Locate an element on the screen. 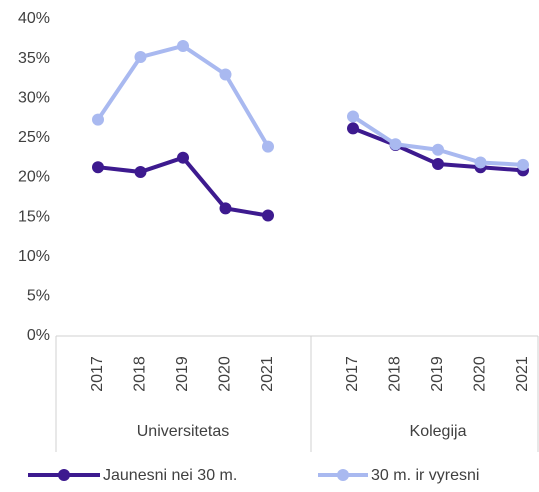  y-tick-label: 25% is located at coordinates (34, 137).